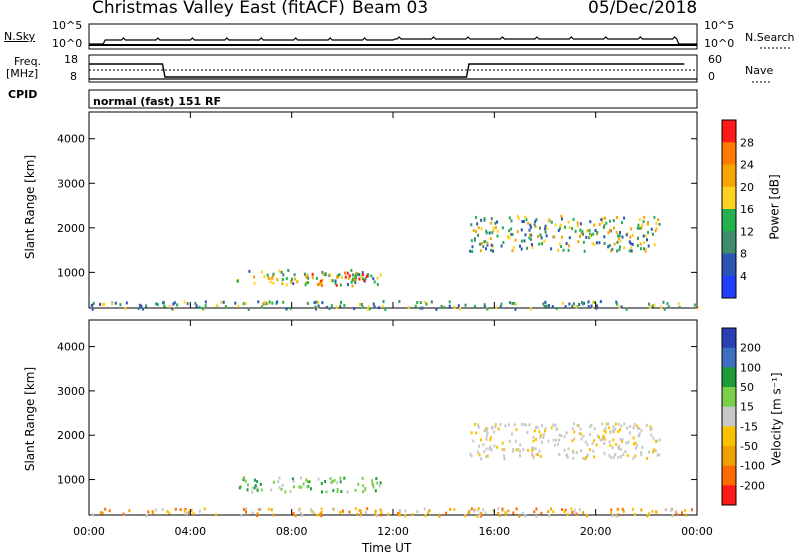  I want to click on power-data-layer, so click(394, 262).